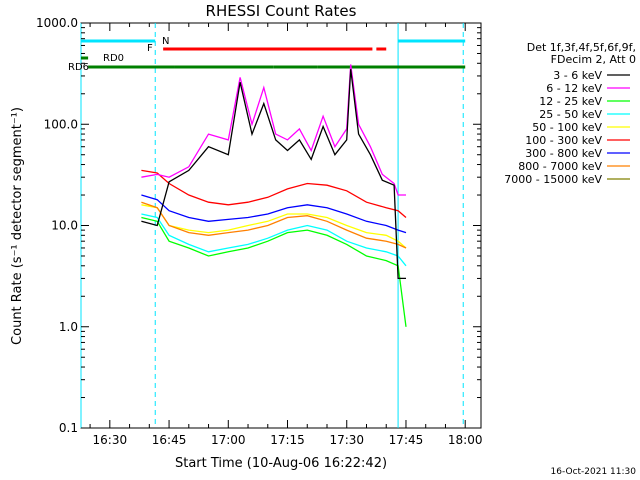 The height and width of the screenshot is (480, 640). I want to click on legend-header-line-2: FDecim 2, Att 0, so click(593, 59).